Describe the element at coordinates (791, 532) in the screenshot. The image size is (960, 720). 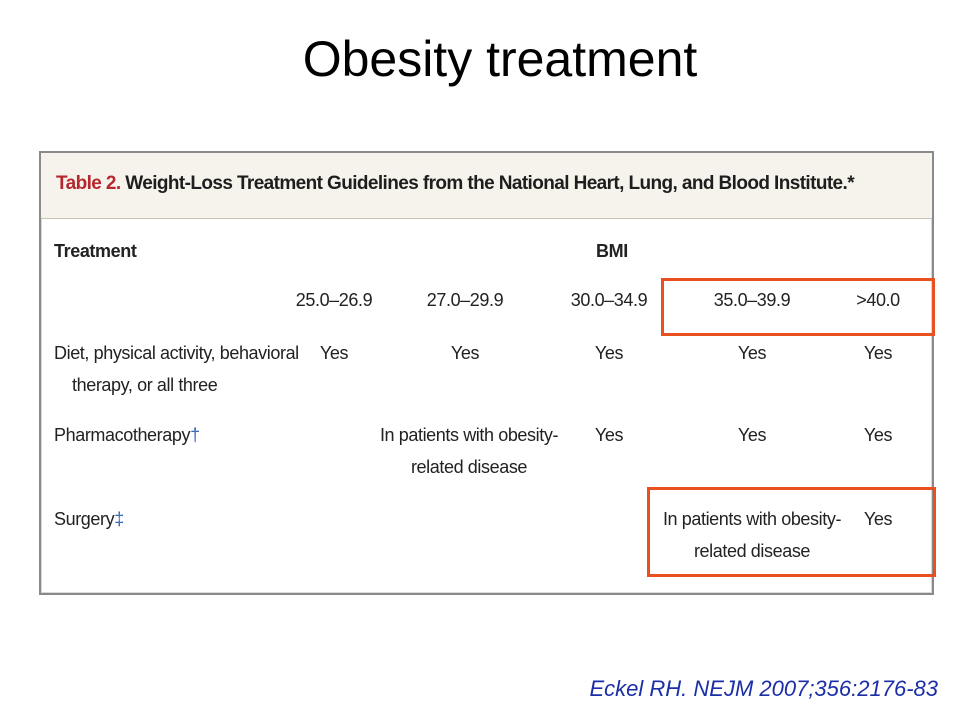
I see `highlight-box-surgery` at that location.